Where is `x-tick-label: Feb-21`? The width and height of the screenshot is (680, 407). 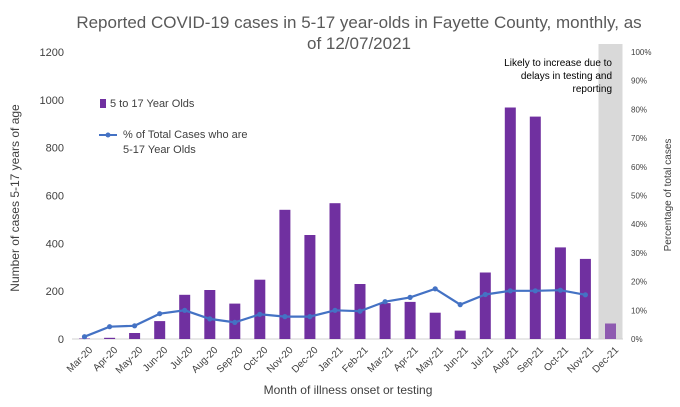
x-tick-label: Feb-21 is located at coordinates (355, 360).